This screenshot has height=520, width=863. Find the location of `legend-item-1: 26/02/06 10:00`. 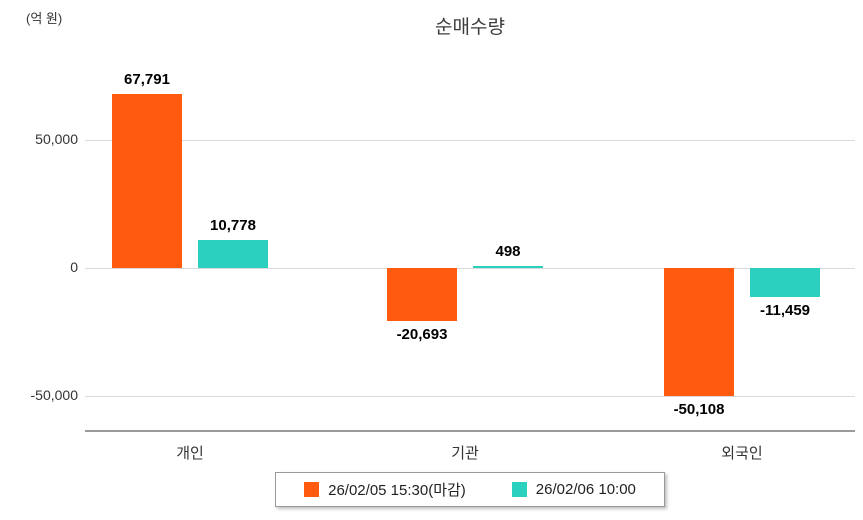

legend-item-1: 26/02/06 10:00 is located at coordinates (573, 489).